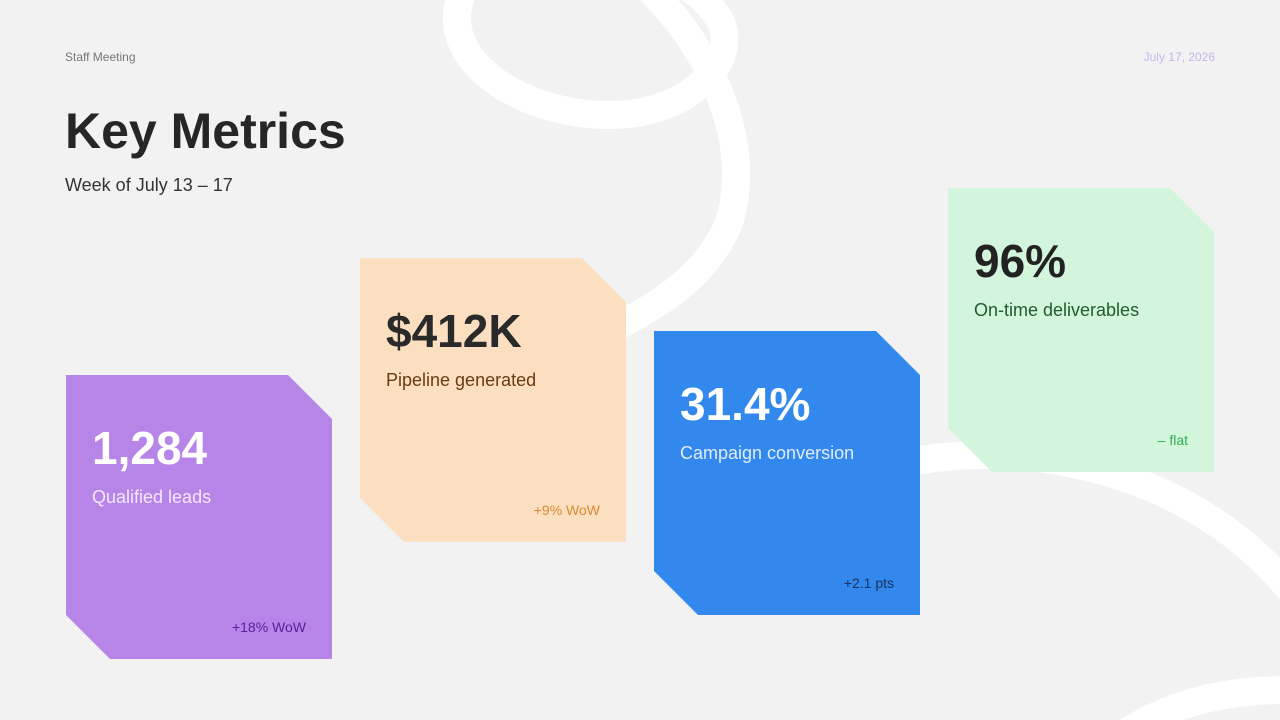 The width and height of the screenshot is (1280, 720). I want to click on metric-card: $412K Pipeline generated +9% WoW, so click(493, 400).